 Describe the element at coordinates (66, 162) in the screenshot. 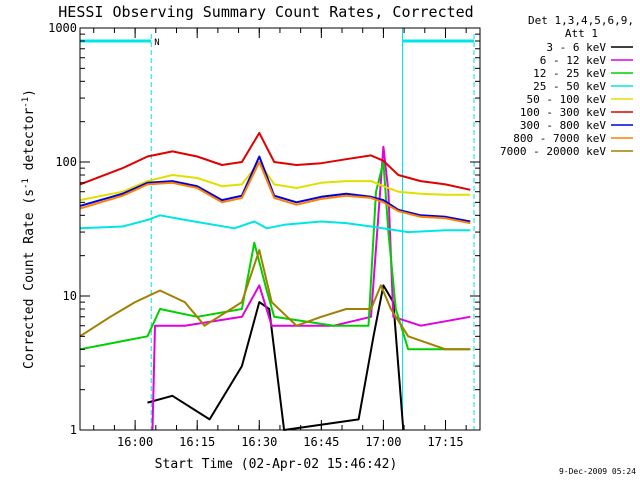

I see `y-tick-label: 100` at that location.